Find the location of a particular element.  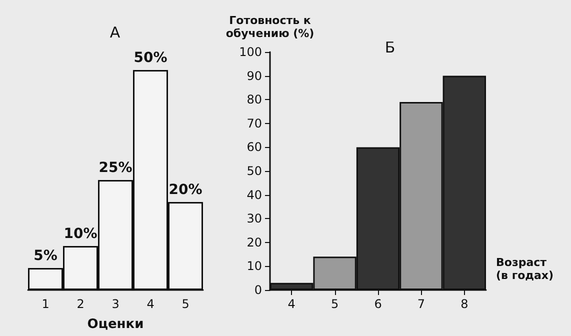

chart-title: А is located at coordinates (115, 33).